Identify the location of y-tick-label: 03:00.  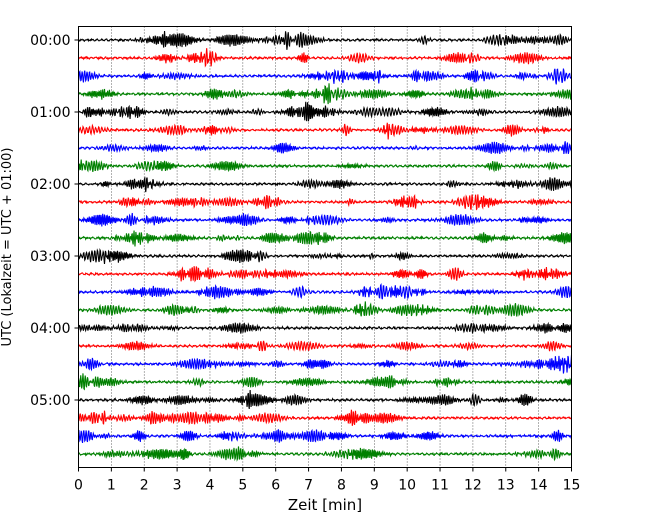
(50, 257).